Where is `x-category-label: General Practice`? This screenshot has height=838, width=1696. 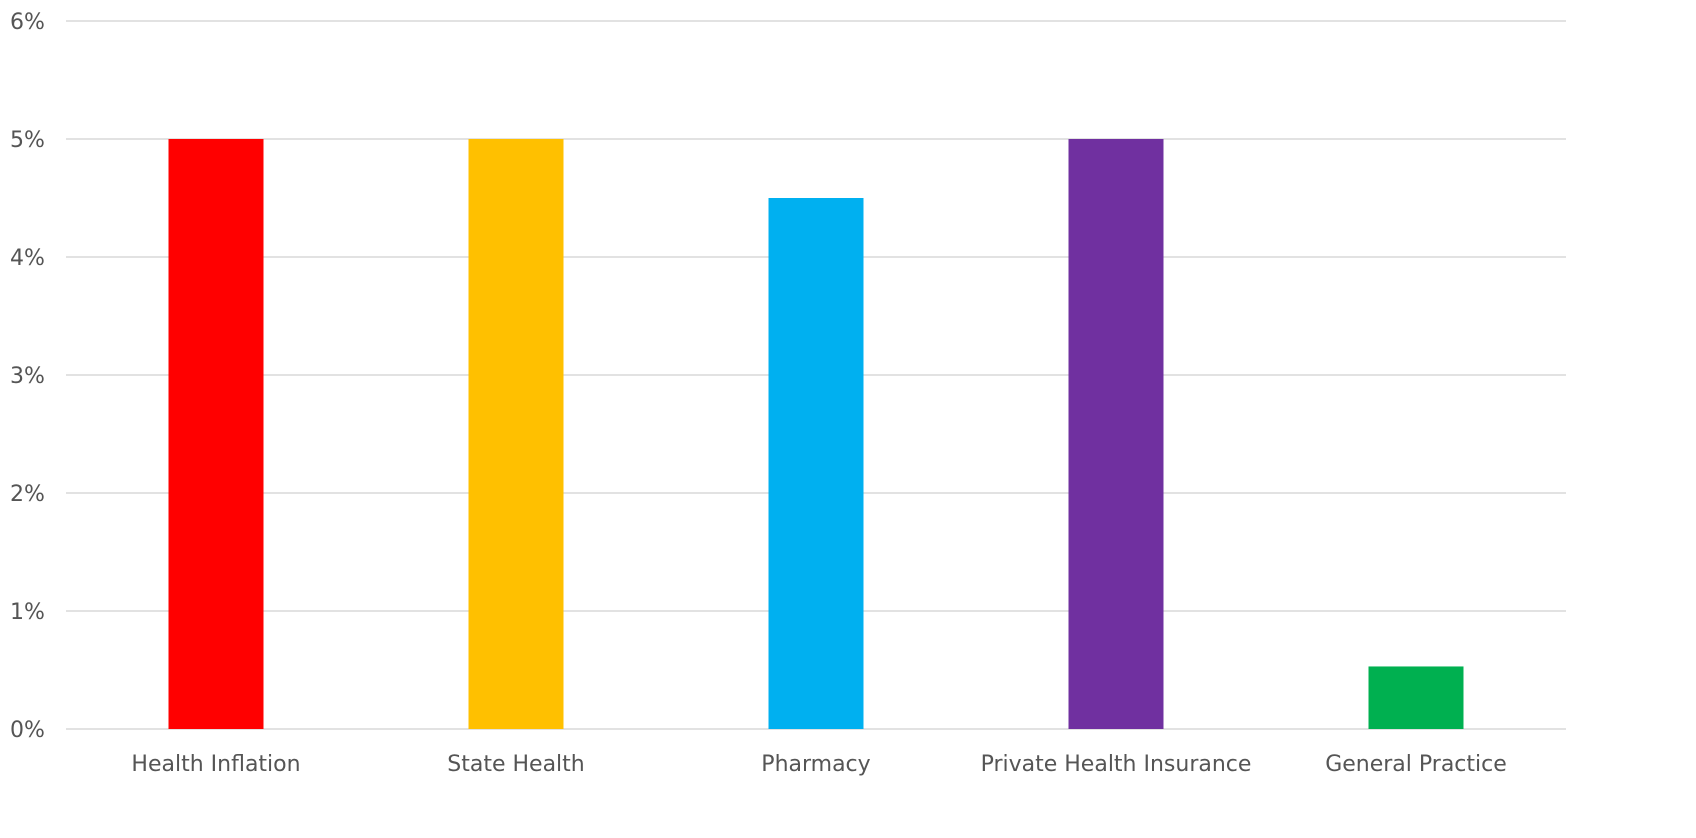
x-category-label: General Practice is located at coordinates (1416, 764).